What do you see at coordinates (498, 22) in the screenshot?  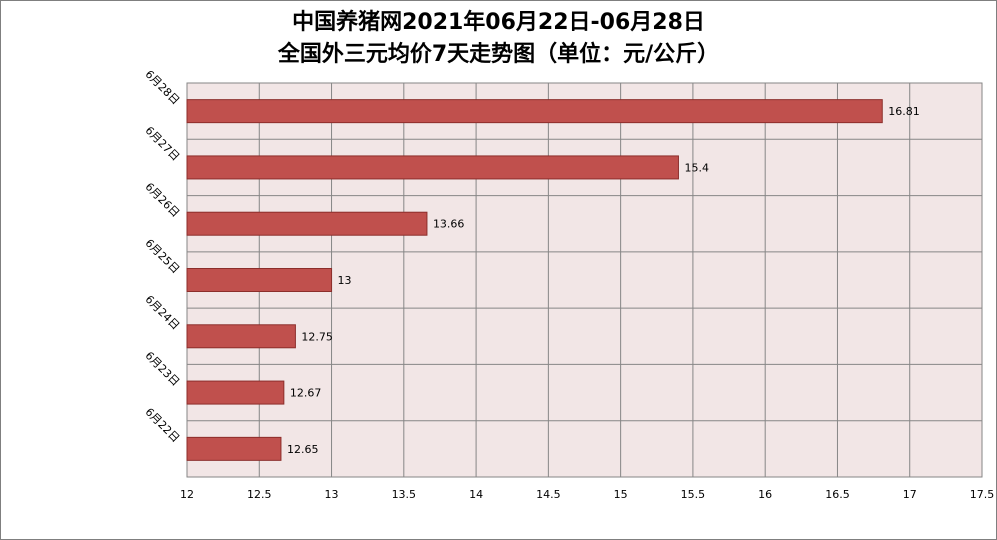 I see `chart-title: 中国养猪网2021年06月22日-06月28日` at bounding box center [498, 22].